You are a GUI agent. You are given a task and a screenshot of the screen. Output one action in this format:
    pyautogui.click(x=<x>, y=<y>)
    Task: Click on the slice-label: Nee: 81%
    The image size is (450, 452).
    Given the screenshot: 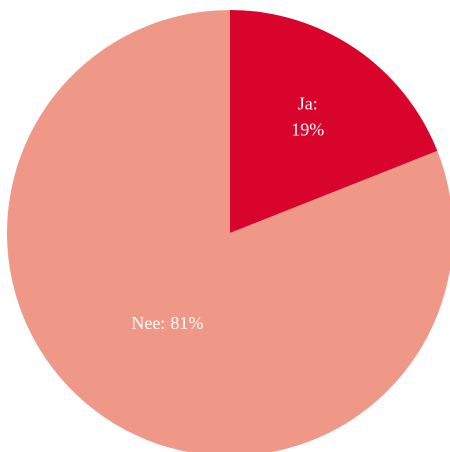 What is the action you would take?
    pyautogui.click(x=167, y=323)
    